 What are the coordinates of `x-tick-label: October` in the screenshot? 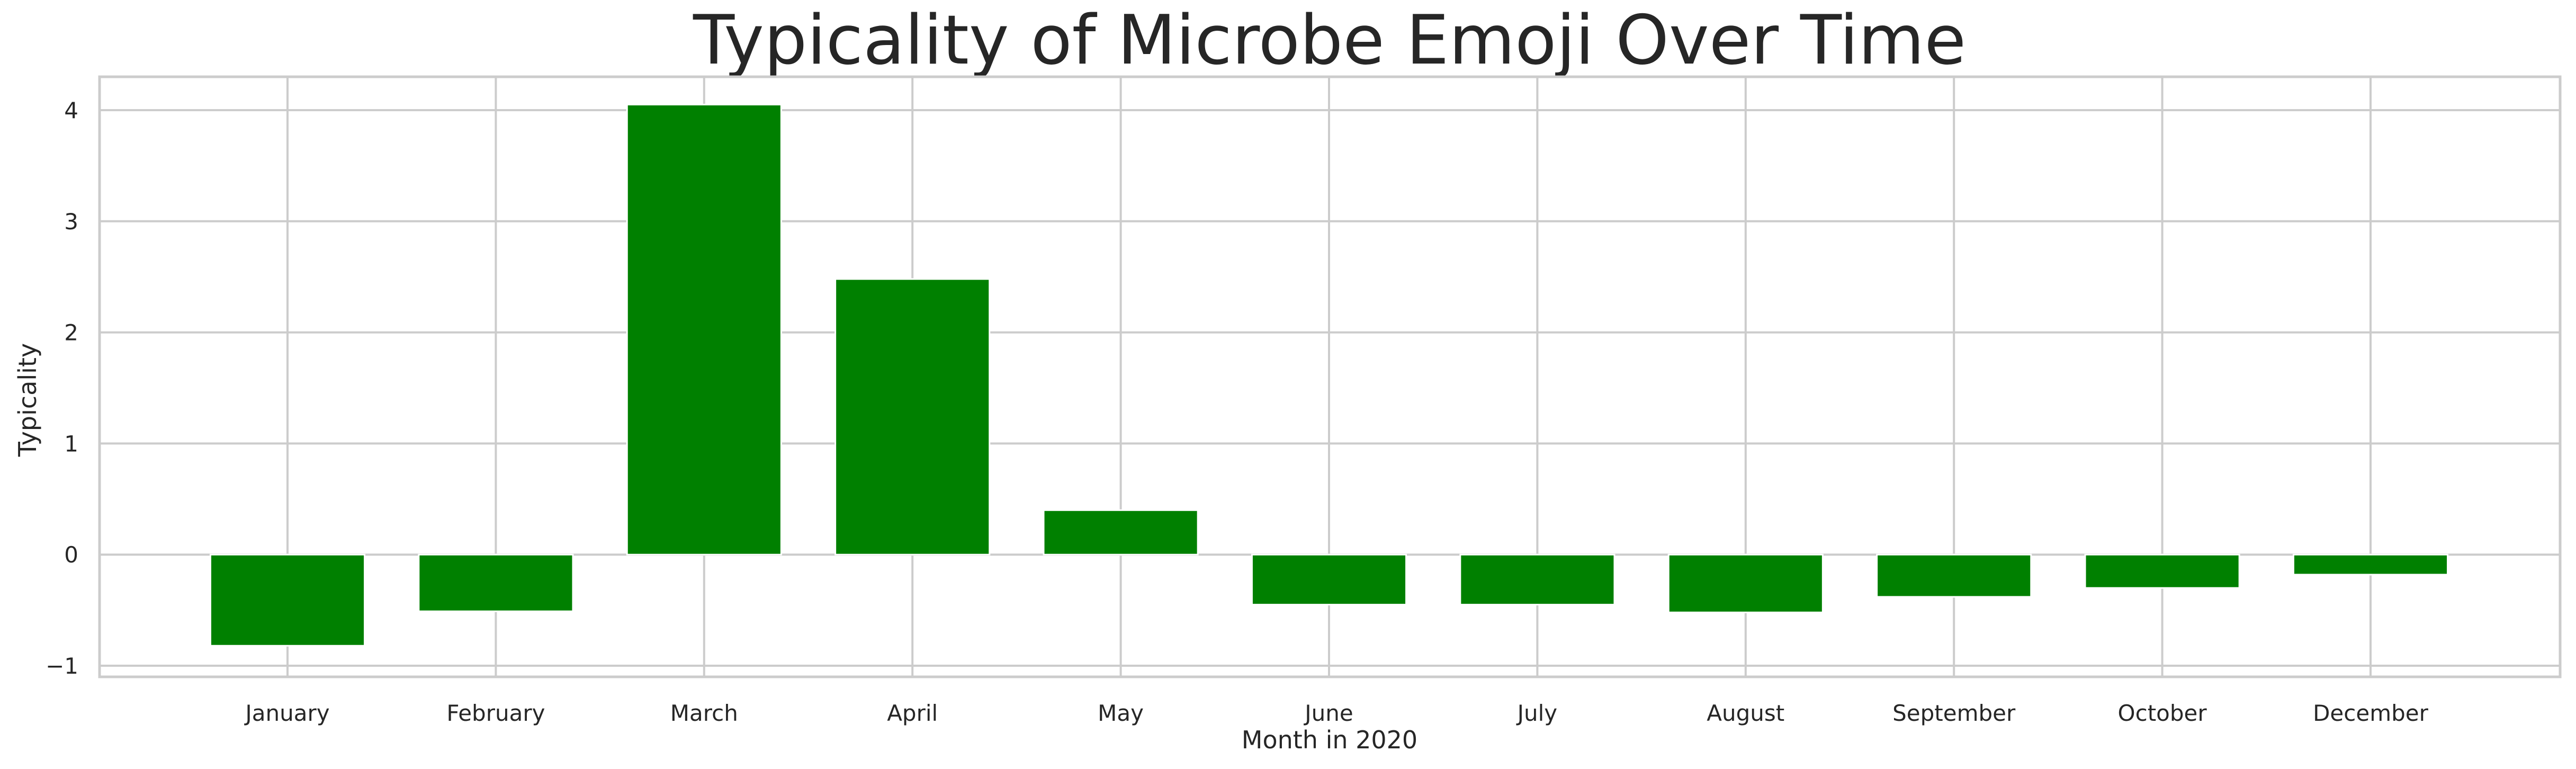 It's located at (2162, 713).